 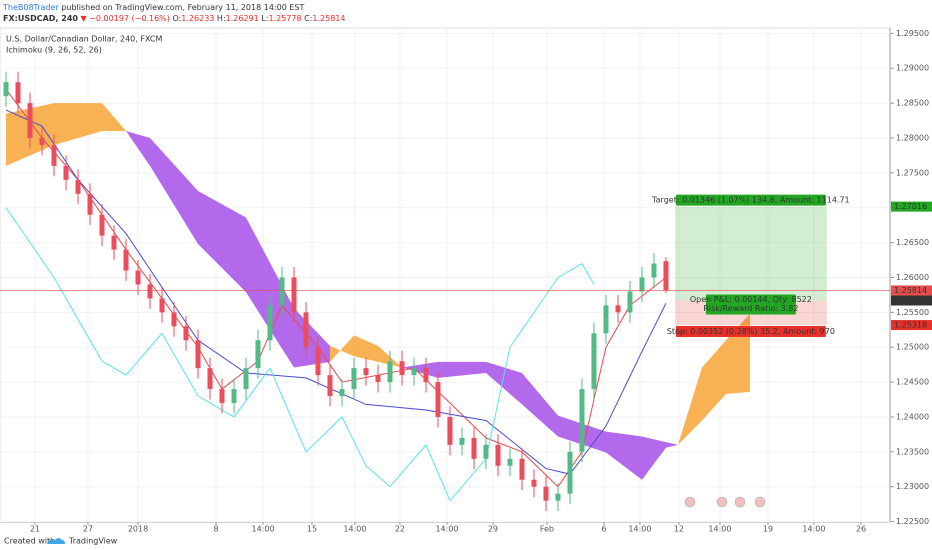 I want to click on last-price-tag: 1.25814, so click(x=910, y=290).